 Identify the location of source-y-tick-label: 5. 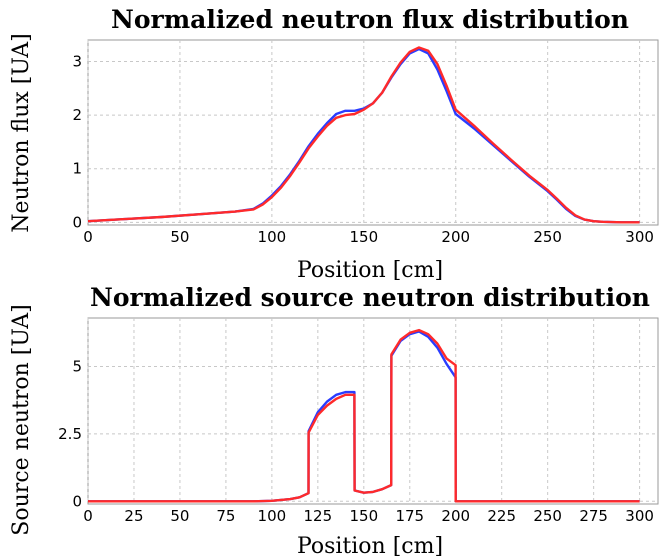
(77, 367).